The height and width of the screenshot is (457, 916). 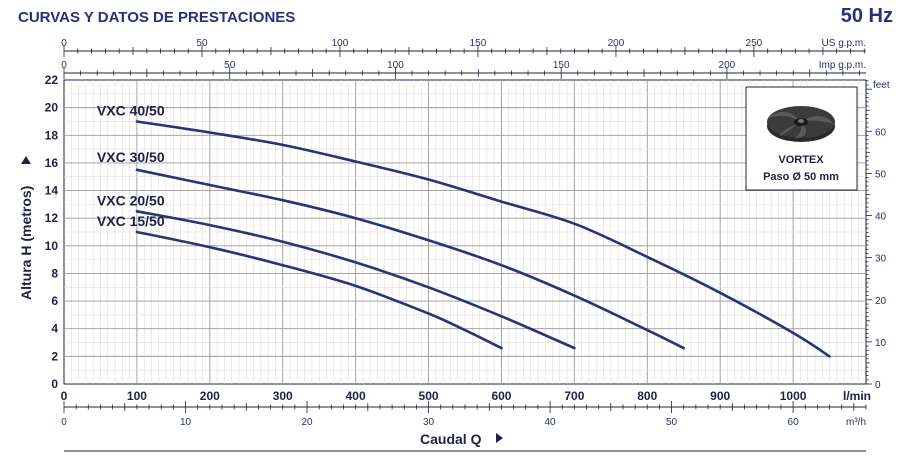 What do you see at coordinates (38, 232) in the screenshot?
I see `y-axis: Altura H (metros) 0 2 4 6 8 10 12 14 16 18 20 22` at bounding box center [38, 232].